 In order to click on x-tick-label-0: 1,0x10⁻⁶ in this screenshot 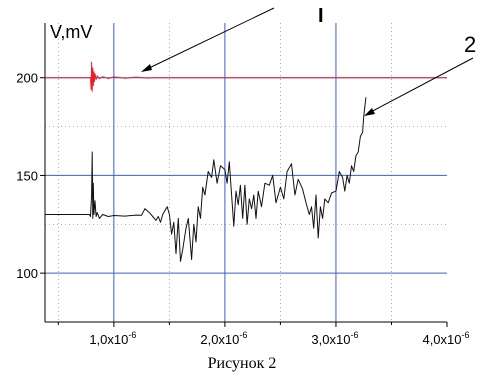, I will do `click(112, 338)`.